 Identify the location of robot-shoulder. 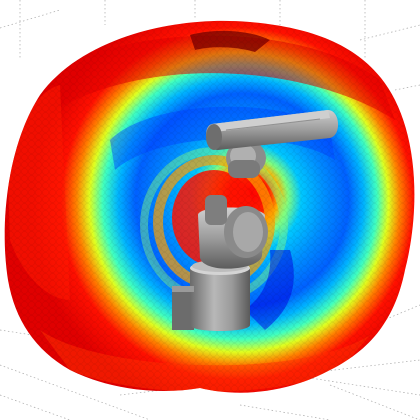
(233, 232).